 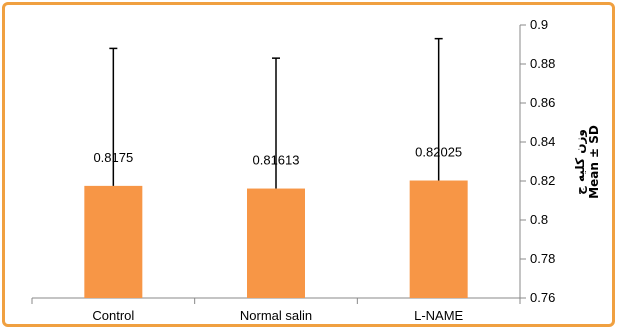 What do you see at coordinates (438, 152) in the screenshot?
I see `data-label-3: 0.82025` at bounding box center [438, 152].